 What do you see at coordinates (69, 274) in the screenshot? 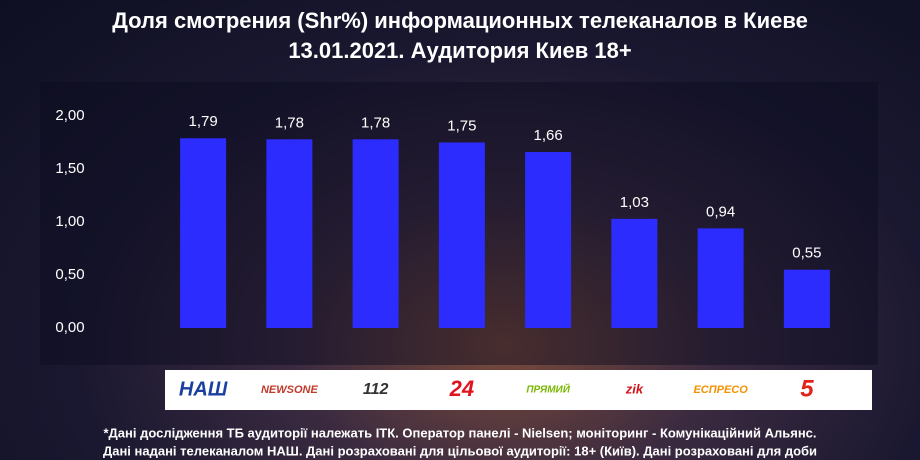
I see `y-tick-label: 0,50` at bounding box center [69, 274].